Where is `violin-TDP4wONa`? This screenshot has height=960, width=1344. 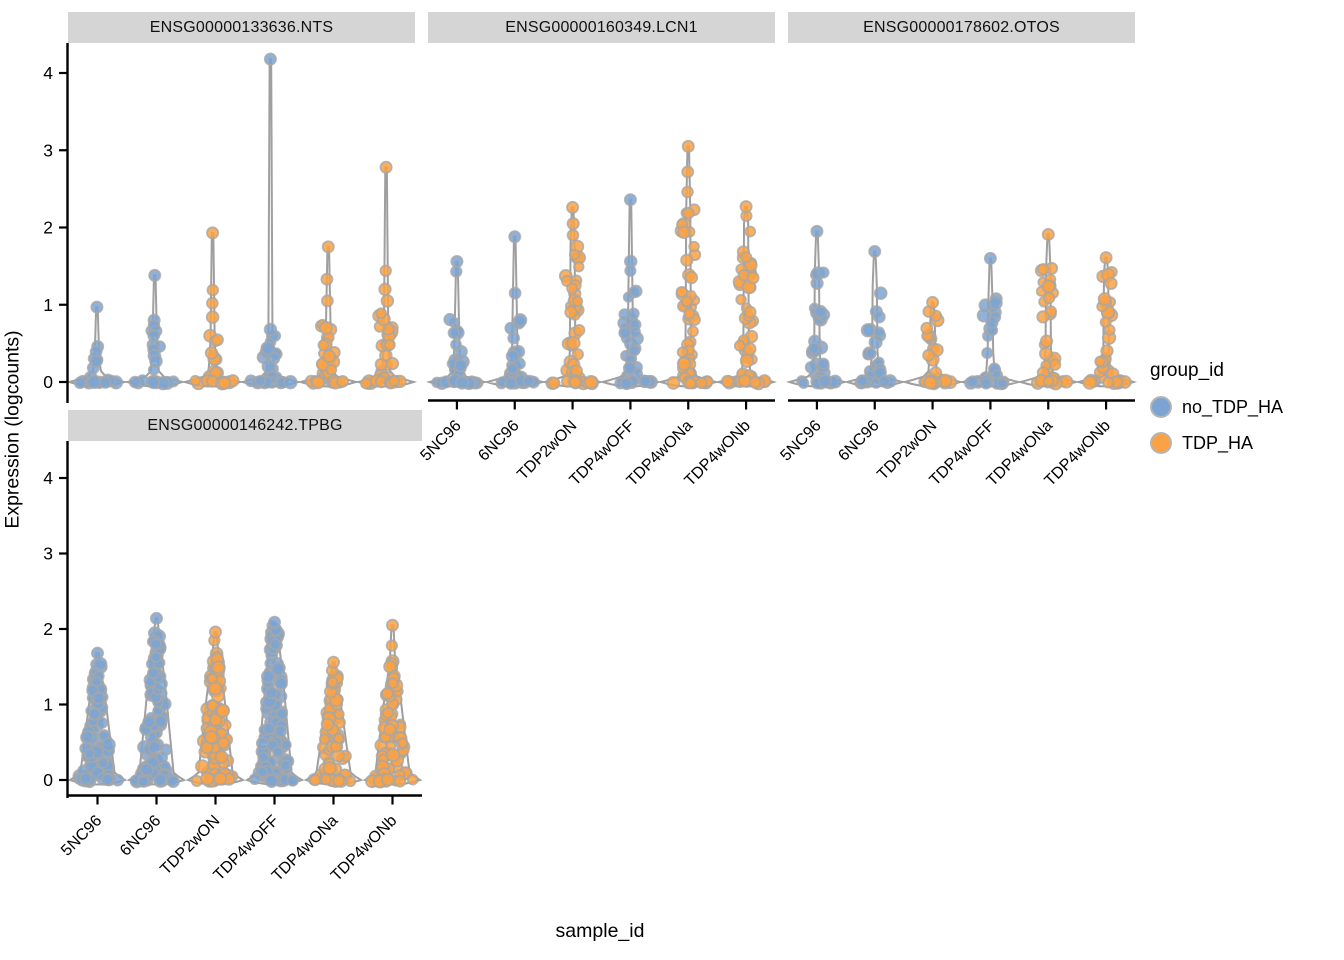
violin-TDP4wONa is located at coordinates (688, 264).